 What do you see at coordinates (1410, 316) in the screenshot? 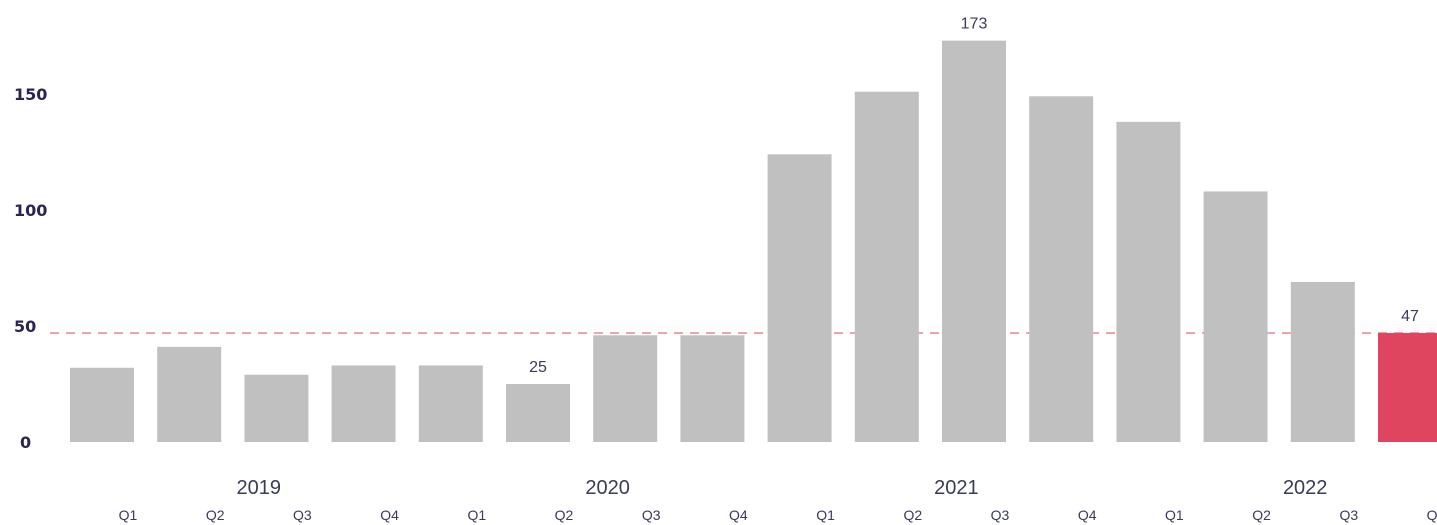
I see `data-label: 47` at bounding box center [1410, 316].